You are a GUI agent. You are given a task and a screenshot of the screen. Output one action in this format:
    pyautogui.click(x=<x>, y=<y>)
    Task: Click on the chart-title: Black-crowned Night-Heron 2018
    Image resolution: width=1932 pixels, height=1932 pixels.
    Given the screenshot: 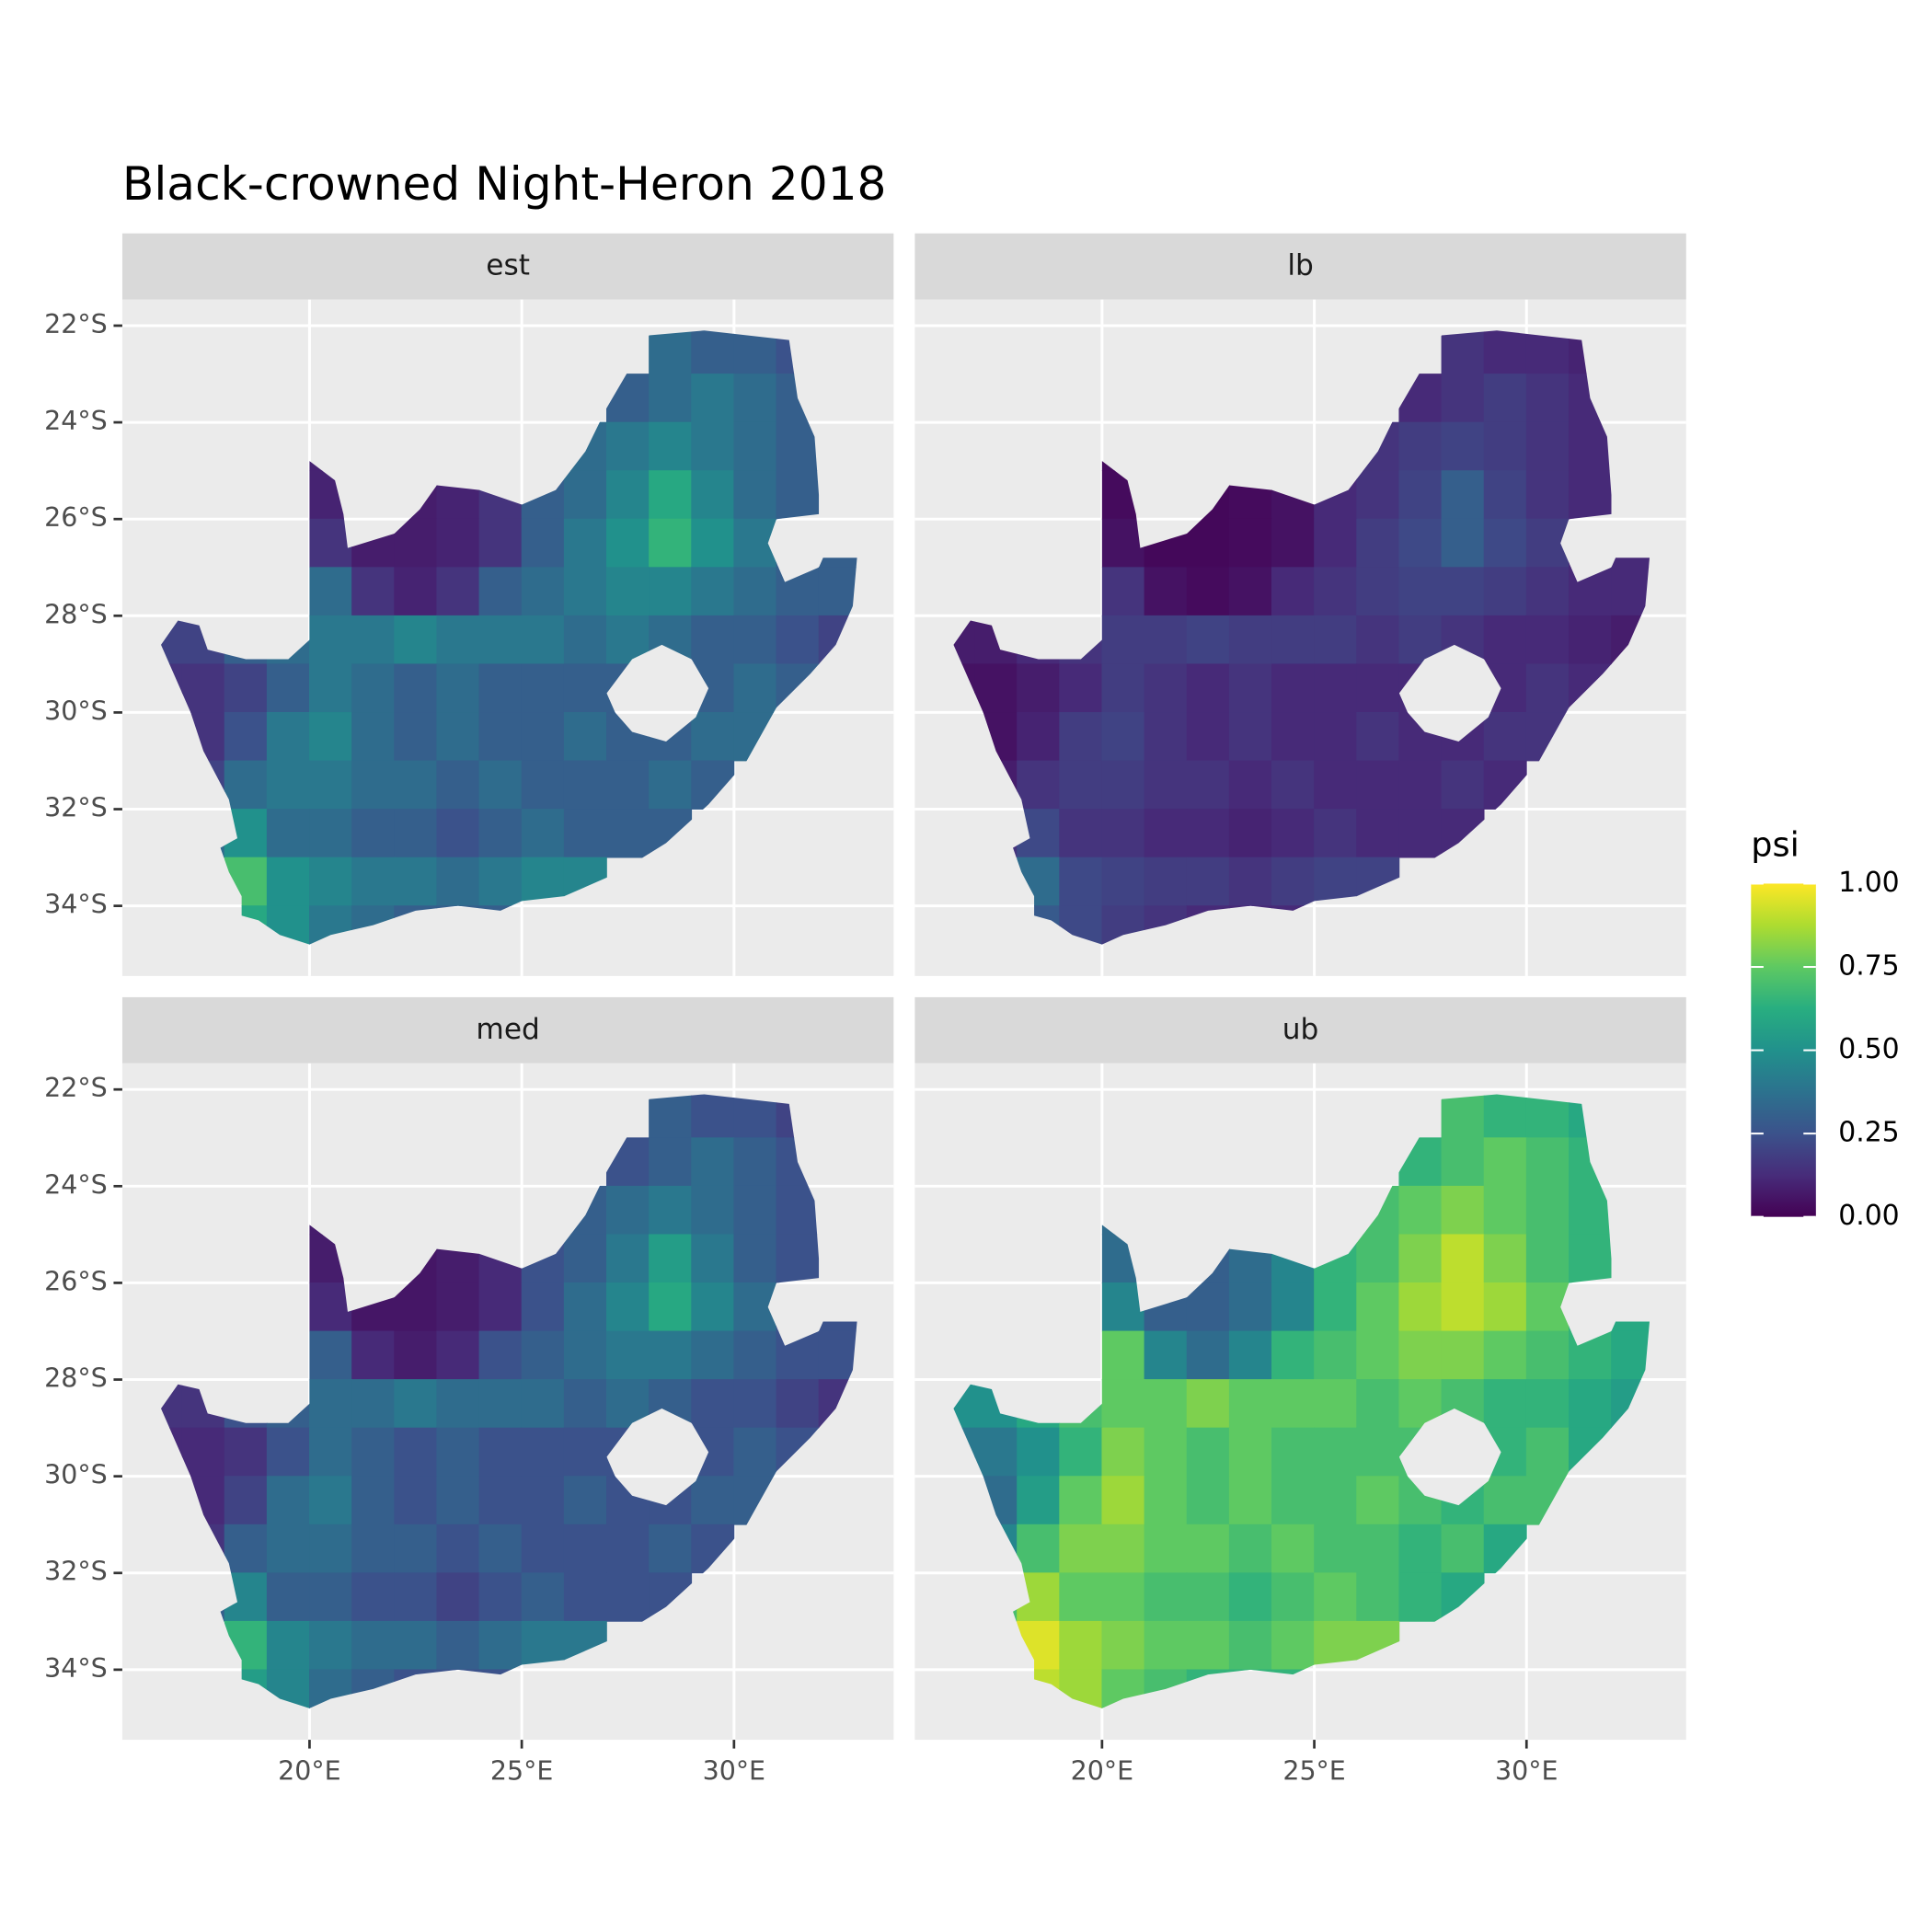 What is the action you would take?
    pyautogui.click(x=504, y=183)
    